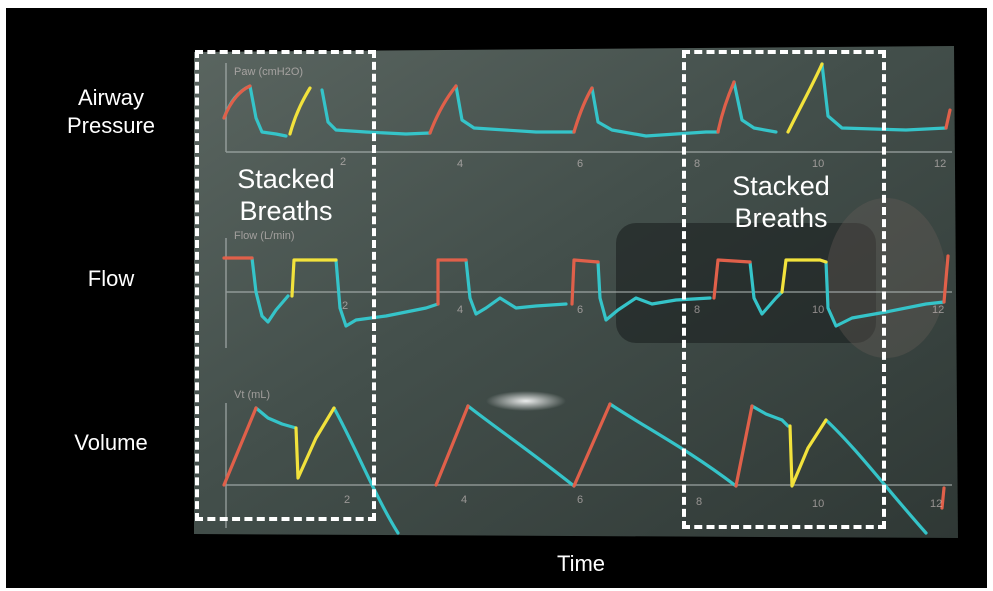  Describe the element at coordinates (111, 442) in the screenshot. I see `row-label-volume: Volume` at that location.